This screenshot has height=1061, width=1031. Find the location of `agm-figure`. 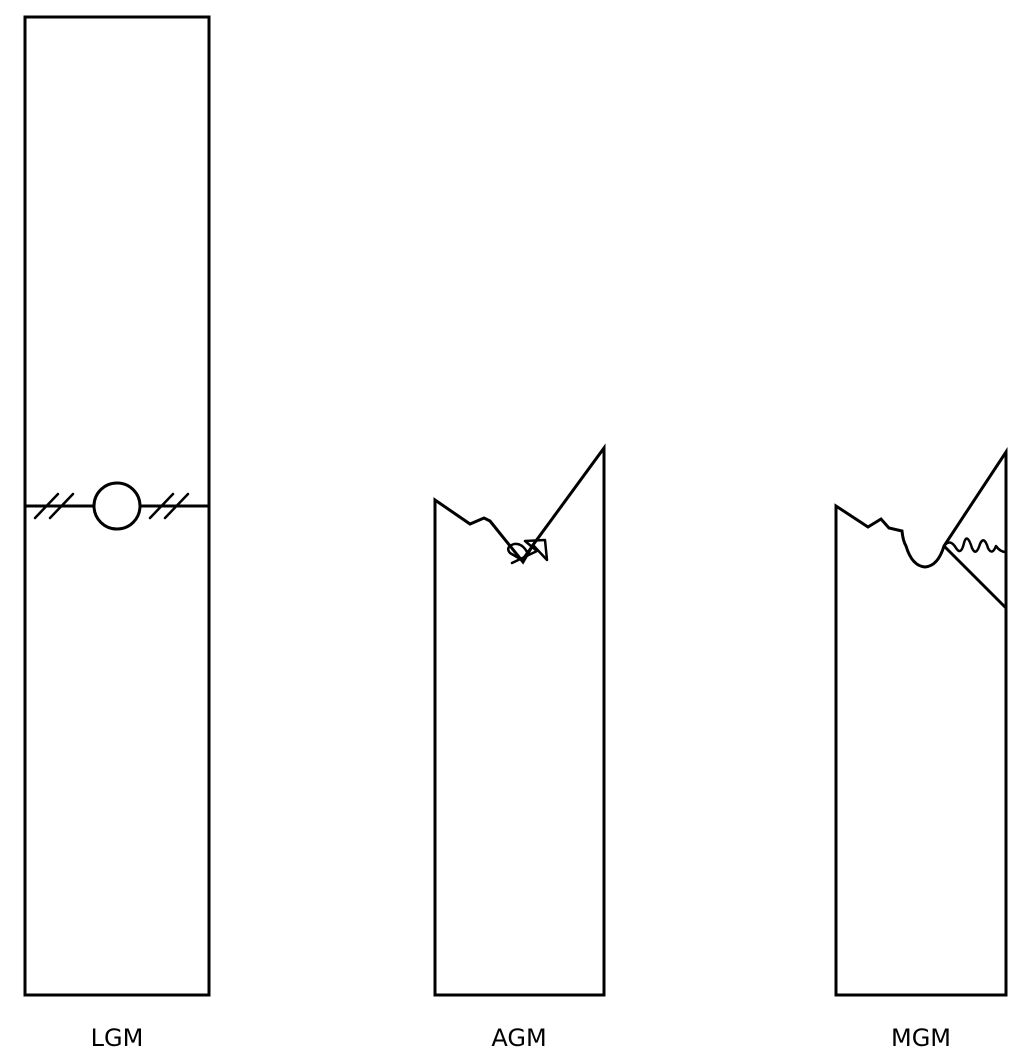

agm-figure is located at coordinates (519, 720).